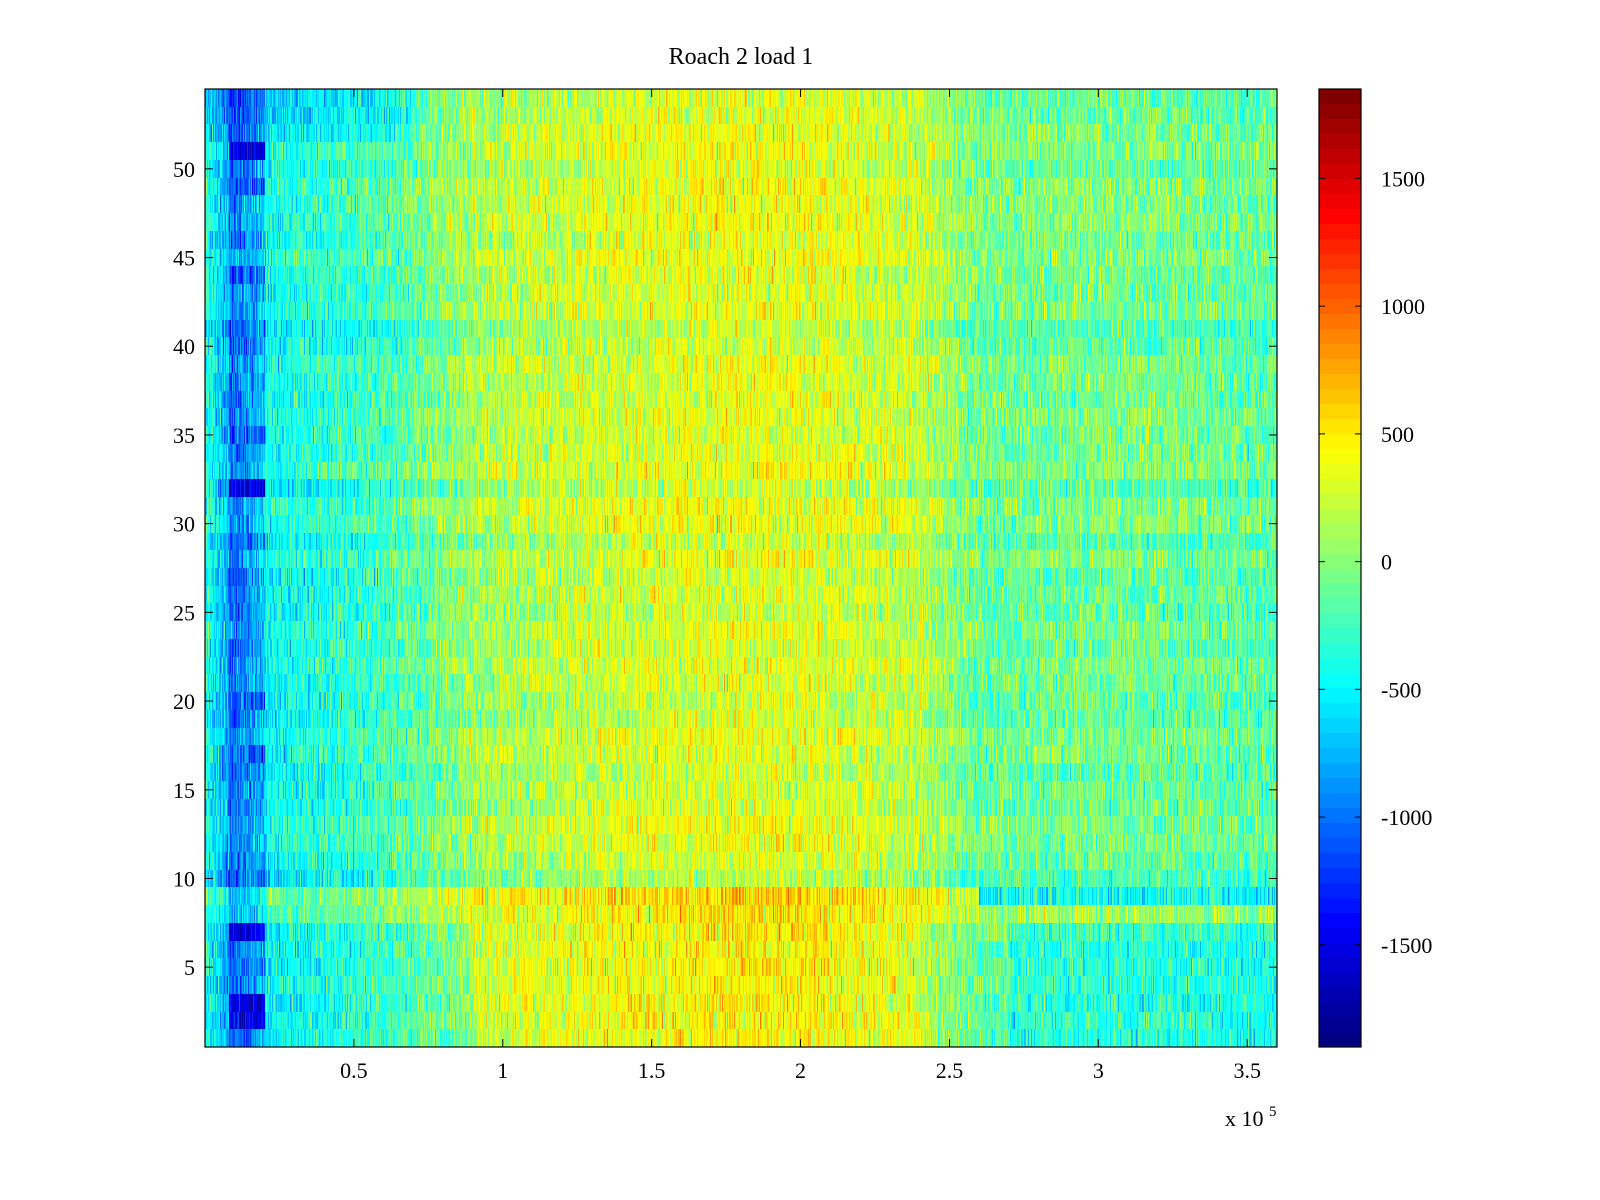 This screenshot has height=1200, width=1600. Describe the element at coordinates (184, 435) in the screenshot. I see `y-tick-label: 35` at that location.